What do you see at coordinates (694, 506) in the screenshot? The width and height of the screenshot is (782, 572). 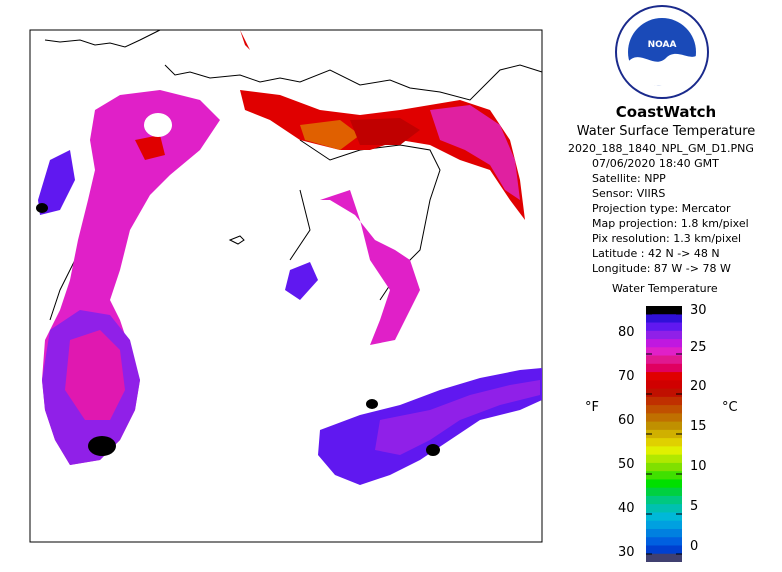 I see `c-tick: 5` at bounding box center [694, 506].